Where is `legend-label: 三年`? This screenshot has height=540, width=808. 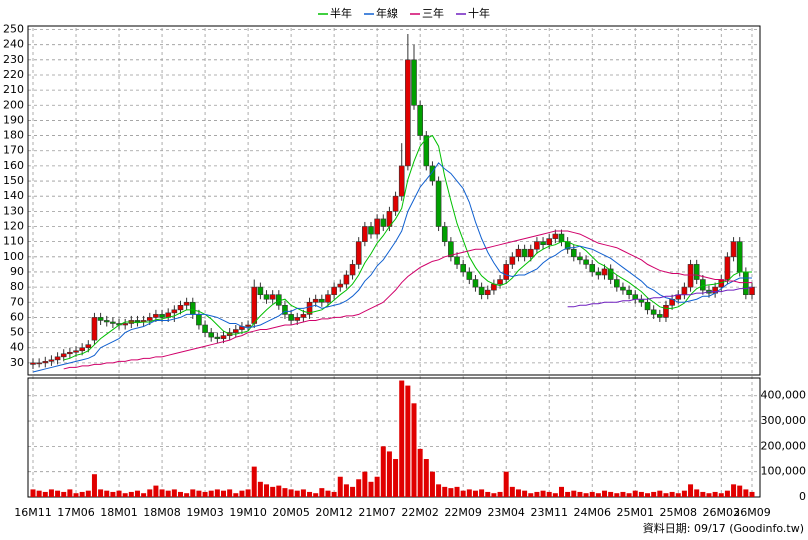
legend-label: 三年 is located at coordinates (433, 13).